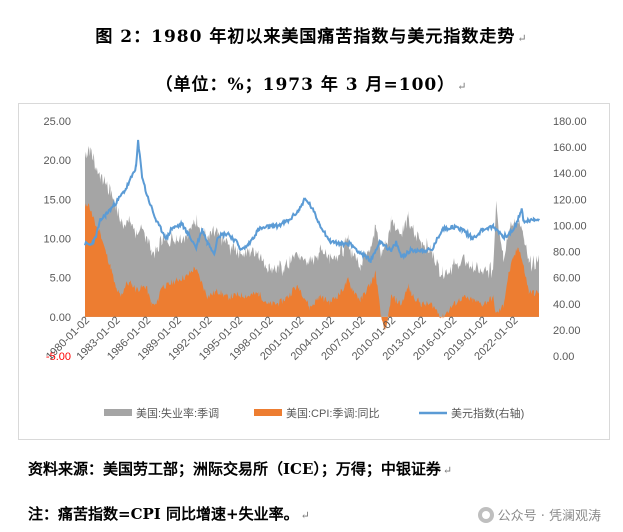 This screenshot has width=623, height=532. Describe the element at coordinates (57, 122) in the screenshot. I see `y-left-tick-label: 25.00` at that location.